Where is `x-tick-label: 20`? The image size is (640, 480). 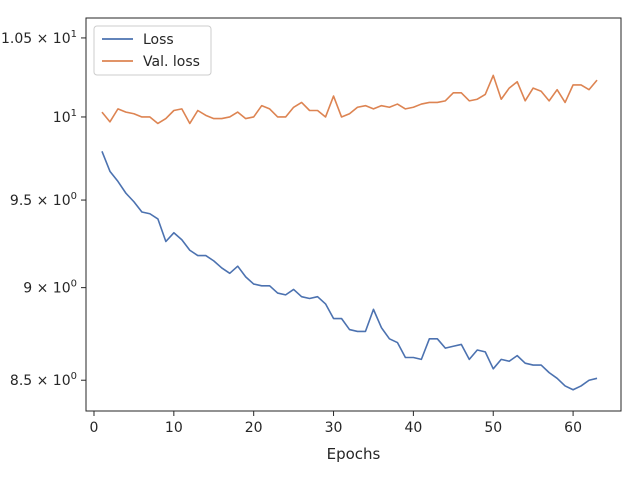
x-tick-label: 20 is located at coordinates (254, 428).